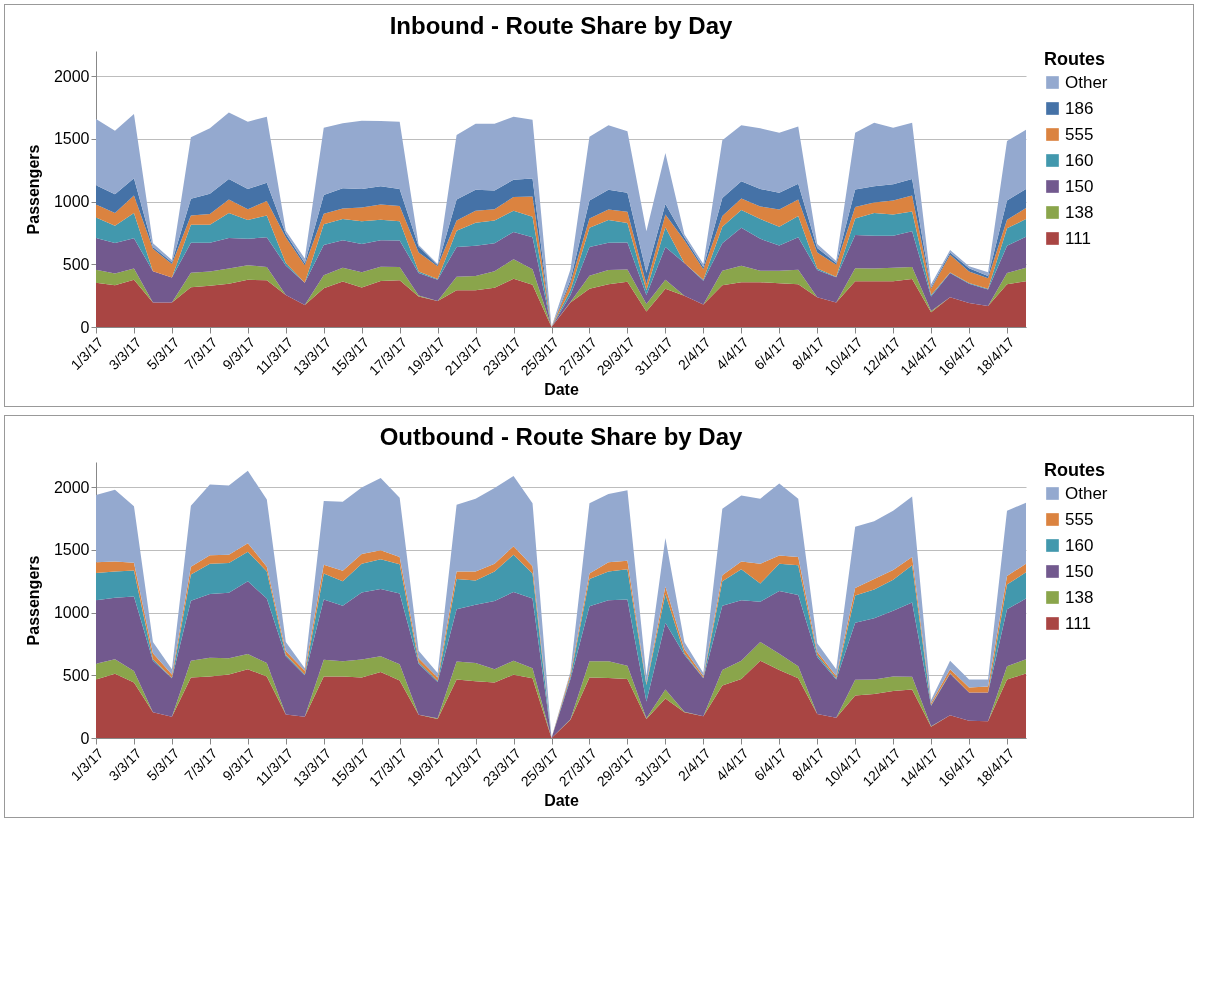 This screenshot has width=1205, height=1000. I want to click on chart-title: Outbound - Route Share by Day, so click(561, 436).